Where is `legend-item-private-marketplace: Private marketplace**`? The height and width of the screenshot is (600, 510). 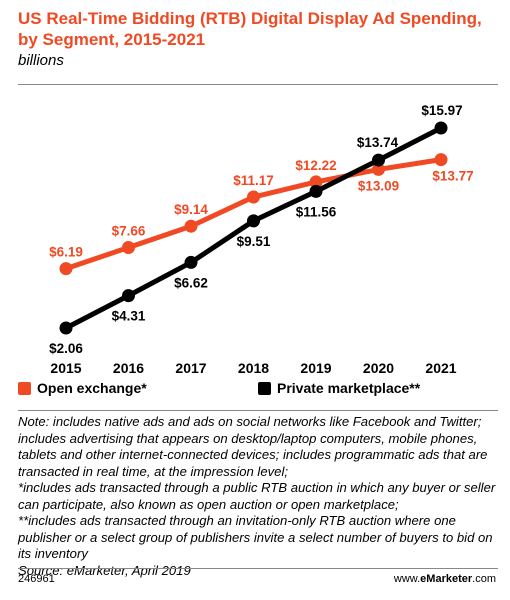
legend-item-private-marketplace: Private marketplace** is located at coordinates (339, 388).